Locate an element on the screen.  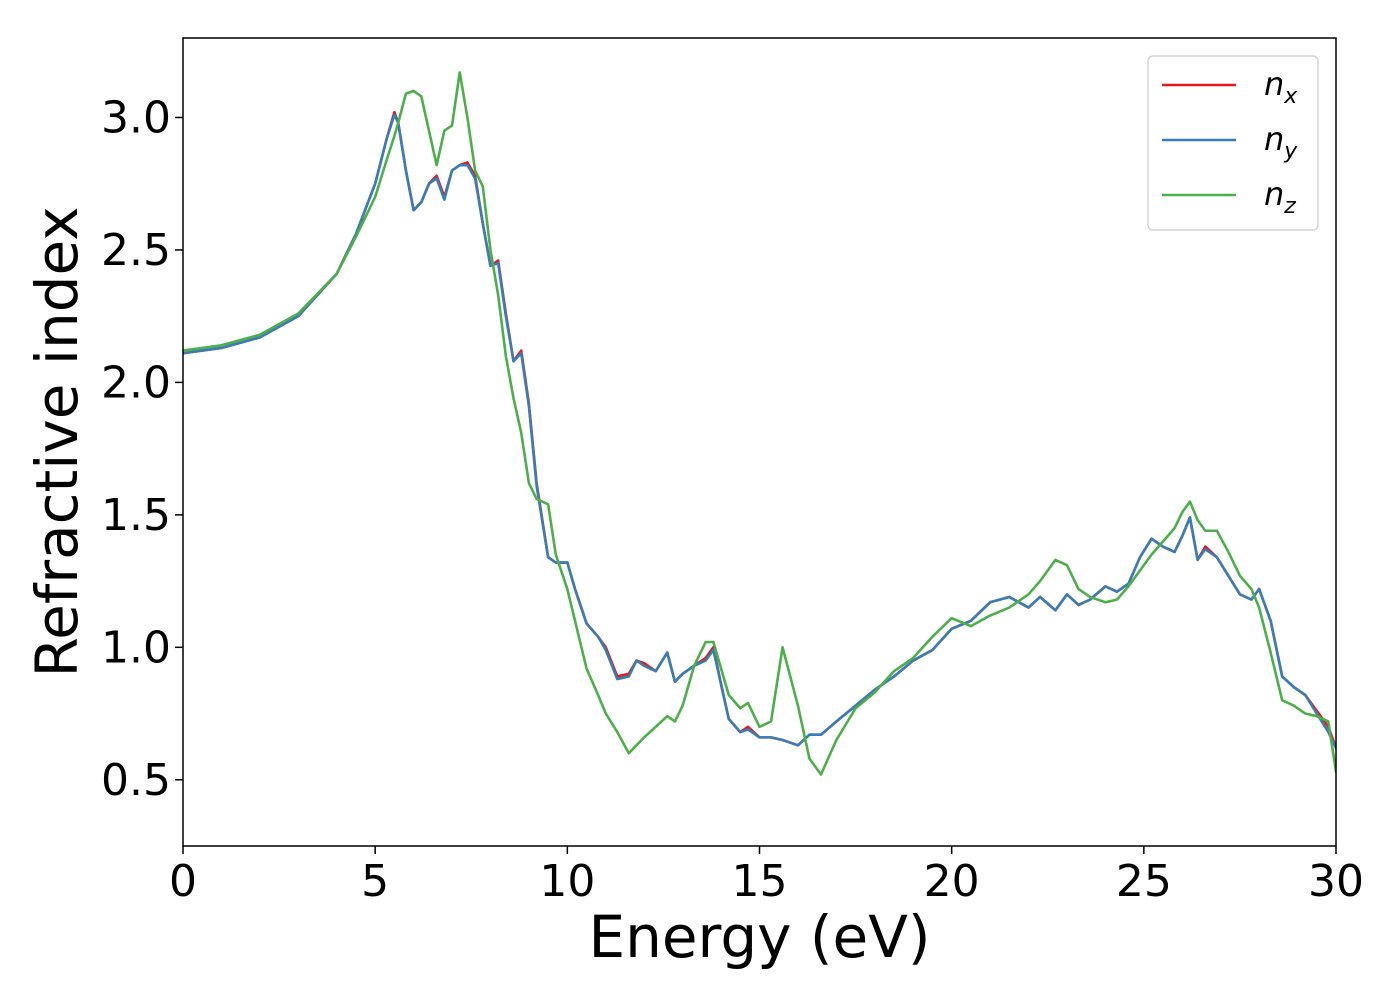
x-tick-label: 25 is located at coordinates (1144, 881).